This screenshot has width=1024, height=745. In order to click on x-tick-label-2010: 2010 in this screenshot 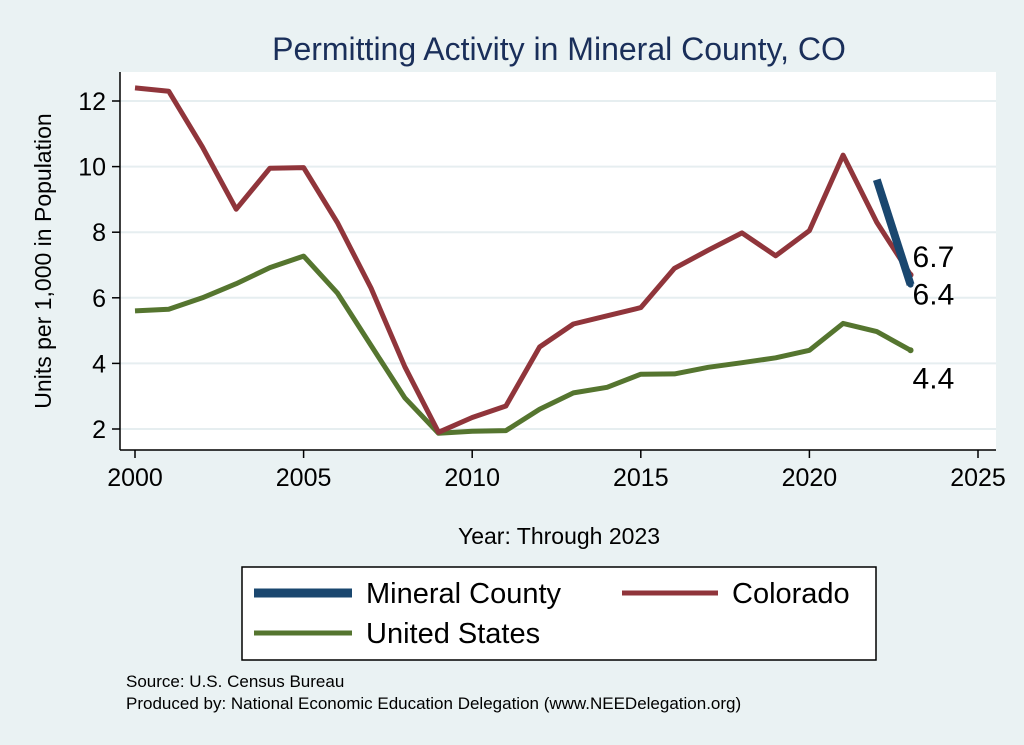, I will do `click(472, 478)`.